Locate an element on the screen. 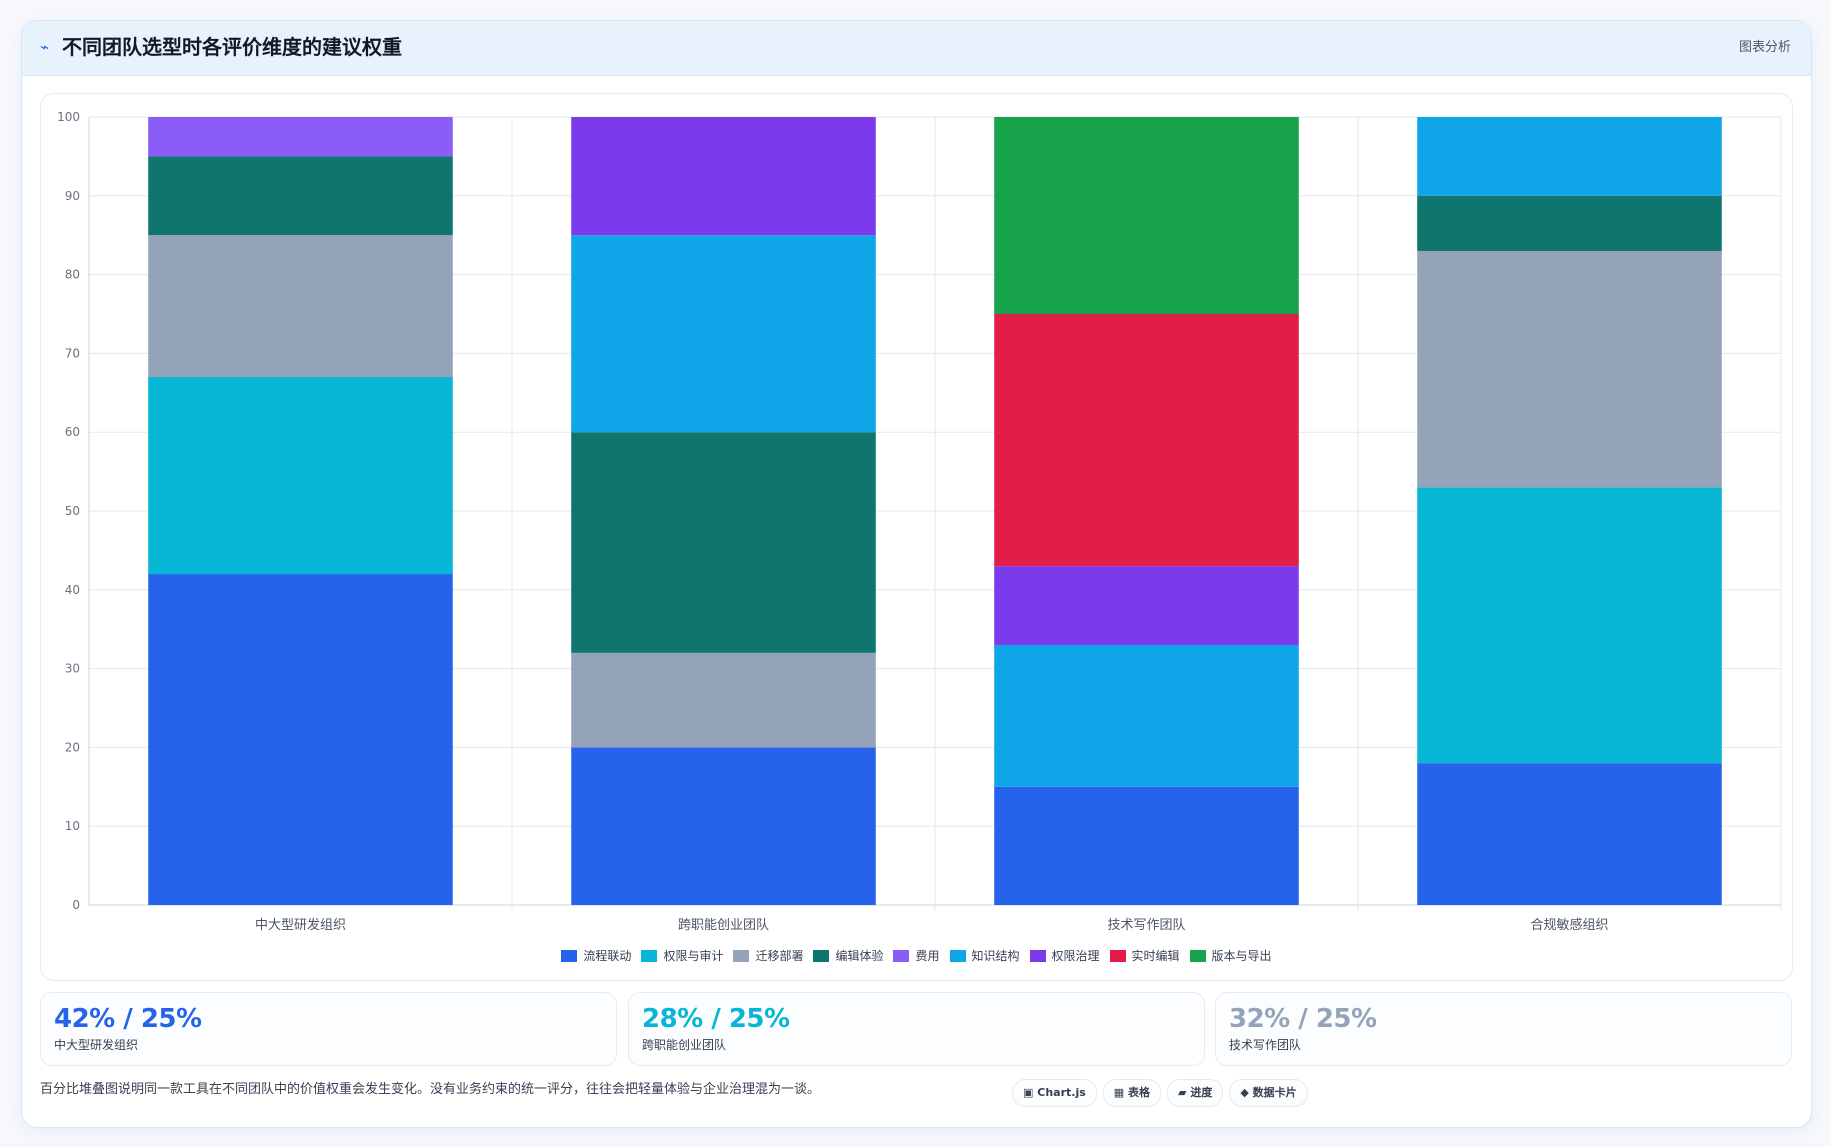 The width and height of the screenshot is (1831, 1147). progress-icon: ▰ is located at coordinates (1182, 1092).